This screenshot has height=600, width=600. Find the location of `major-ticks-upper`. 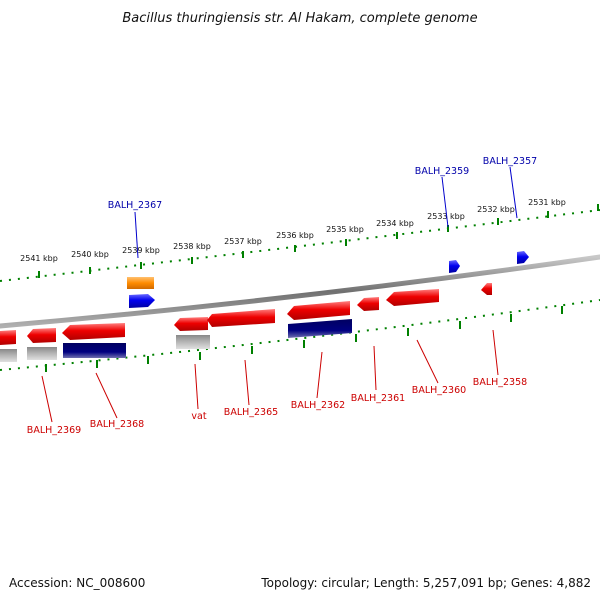

major-ticks-upper is located at coordinates (318, 241).